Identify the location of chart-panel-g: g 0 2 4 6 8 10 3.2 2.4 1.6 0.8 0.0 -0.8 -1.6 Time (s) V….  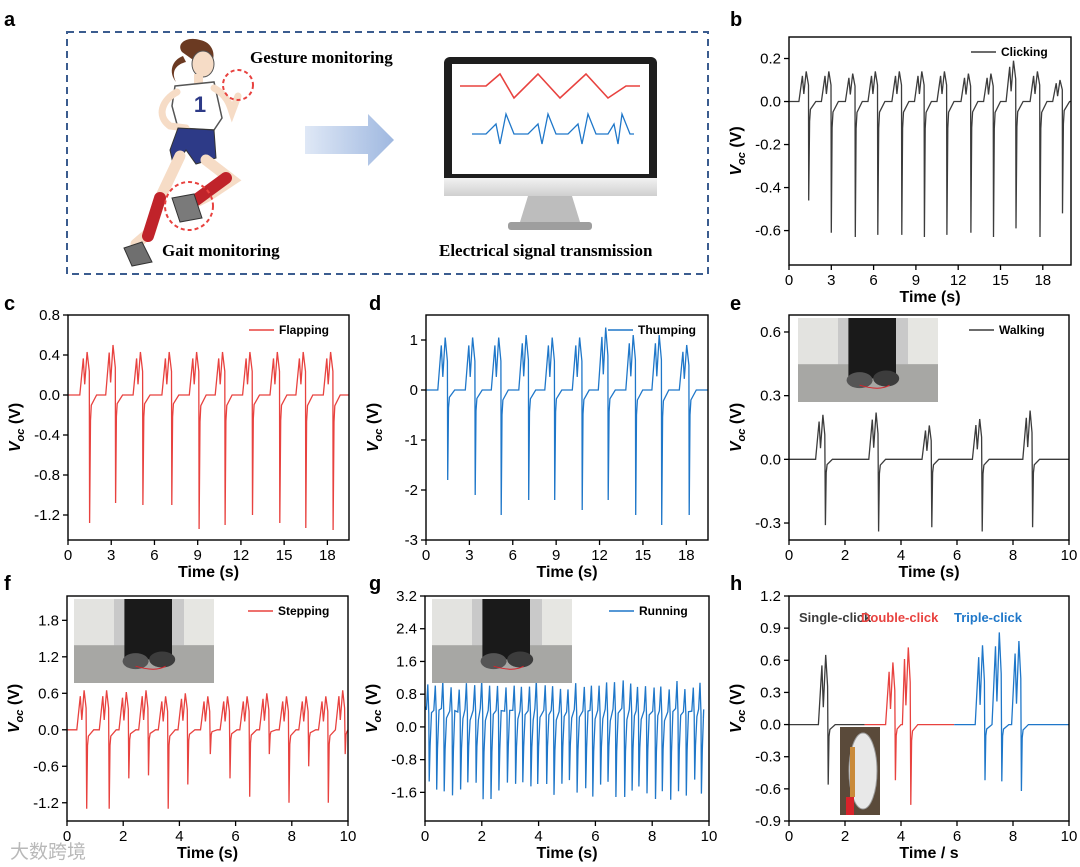
(540, 717).